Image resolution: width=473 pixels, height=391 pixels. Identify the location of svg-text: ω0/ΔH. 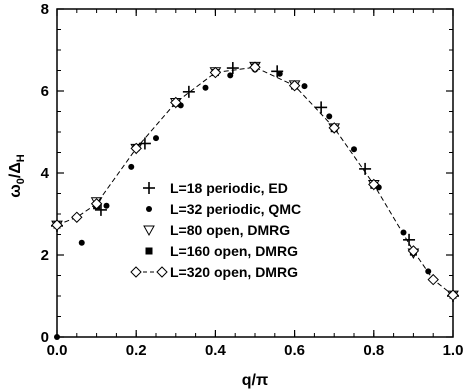
(17, 176).